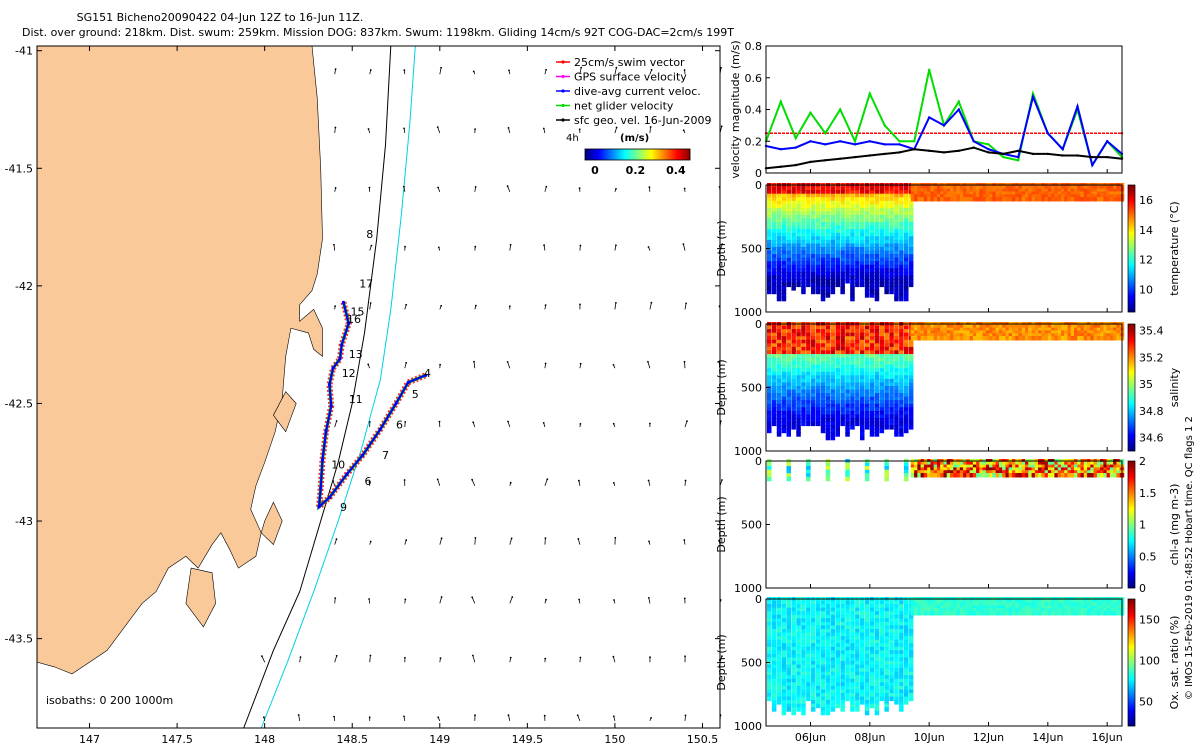 This screenshot has width=1200, height=754. I want to click on map-x-tick-label: 149, so click(439, 739).